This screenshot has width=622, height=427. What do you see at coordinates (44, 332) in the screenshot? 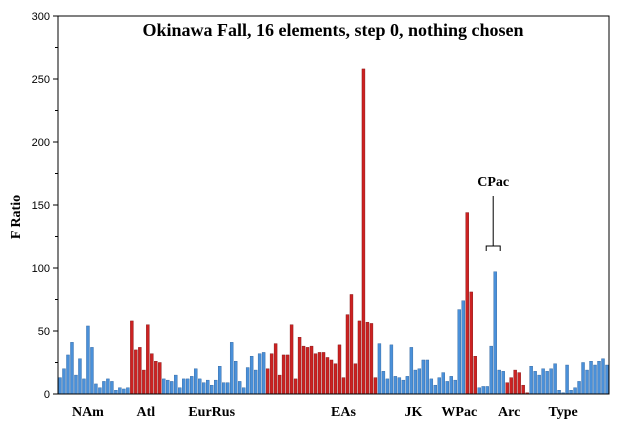
I see `y-tick-label: 50` at bounding box center [44, 332].